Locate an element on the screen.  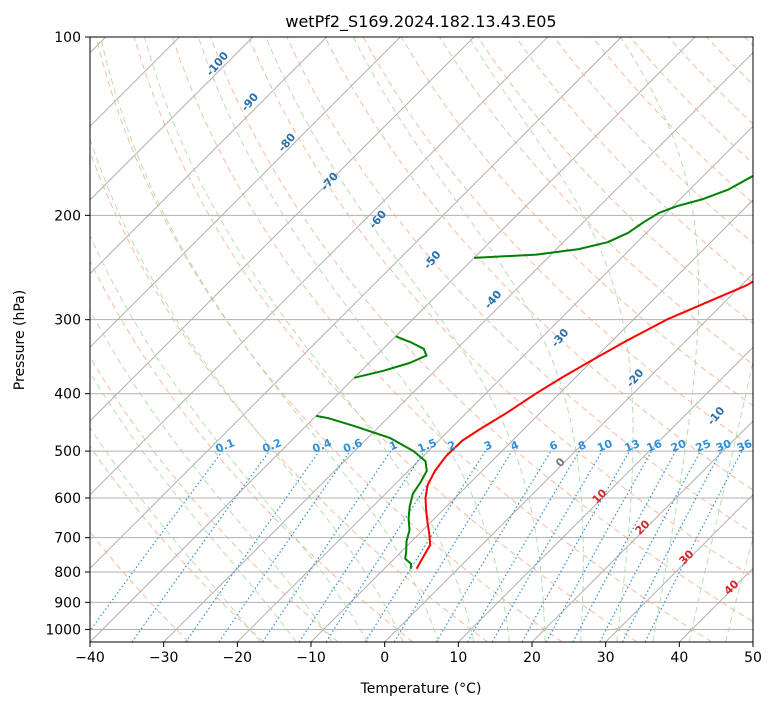
x-tick-label: 10 is located at coordinates (458, 658).